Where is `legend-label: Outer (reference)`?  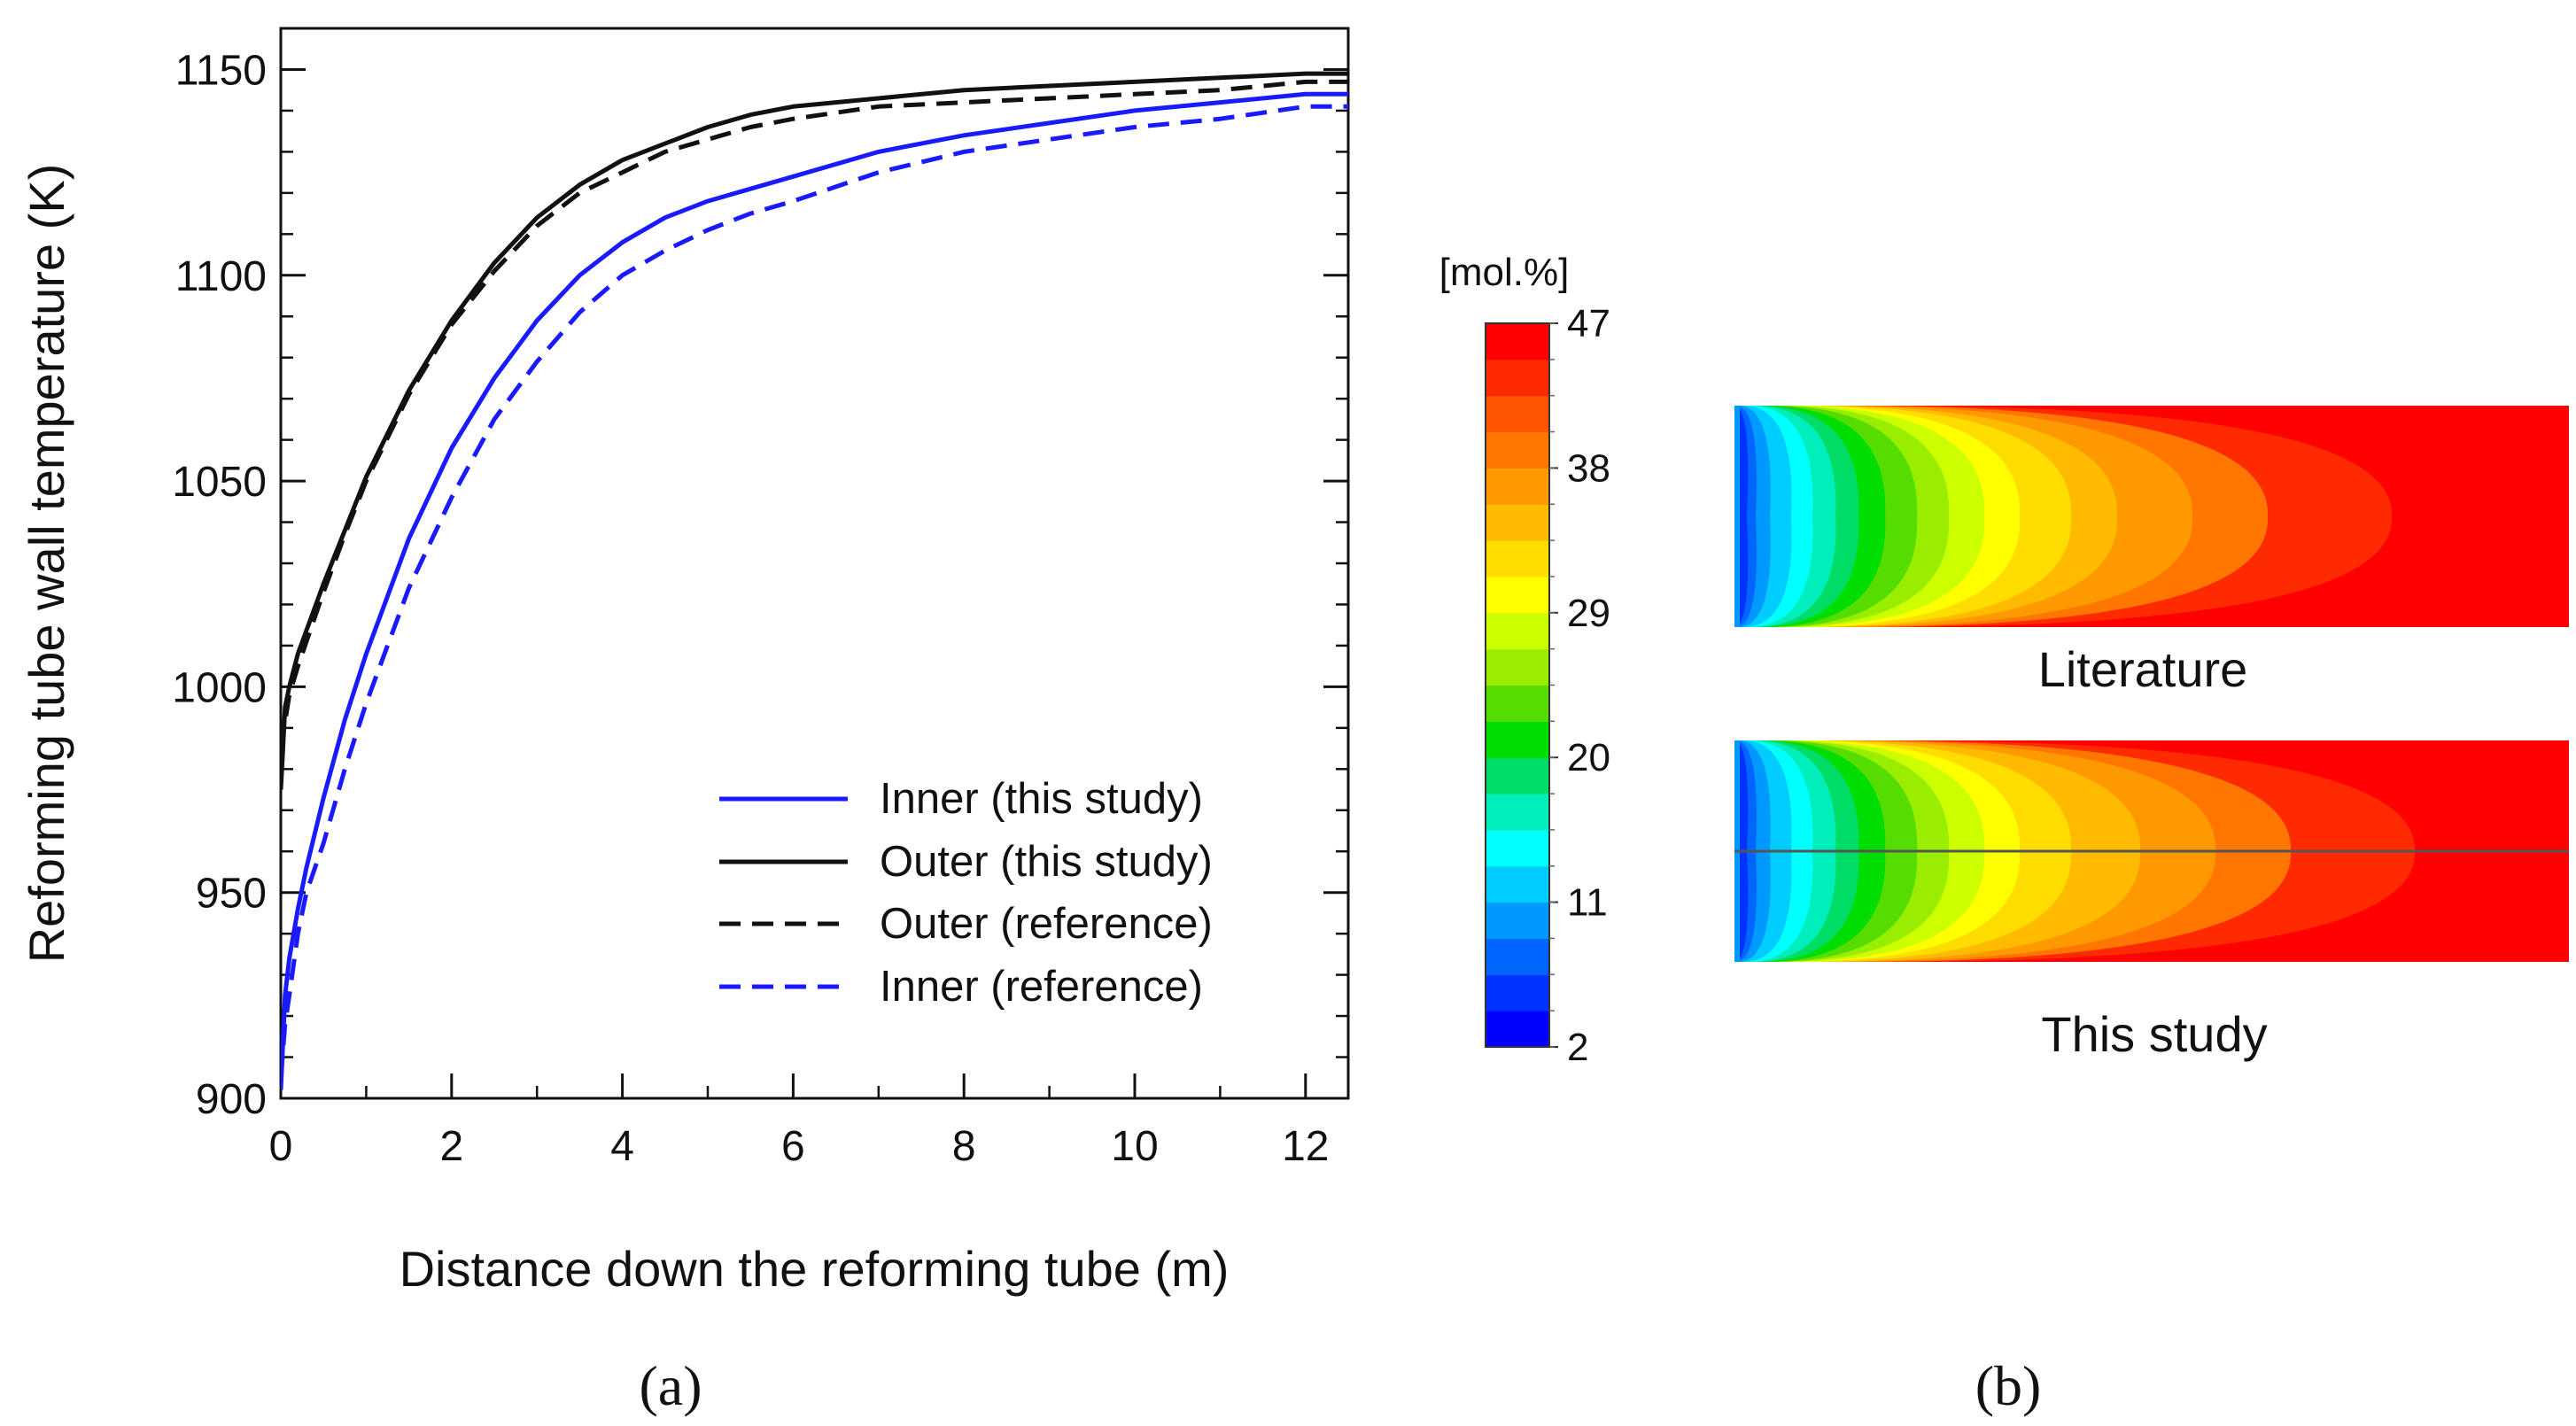 legend-label: Outer (reference) is located at coordinates (1046, 924).